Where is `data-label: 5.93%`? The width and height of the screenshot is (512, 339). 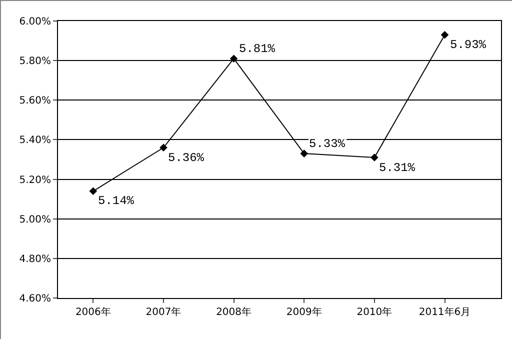 data-label: 5.93% is located at coordinates (468, 45).